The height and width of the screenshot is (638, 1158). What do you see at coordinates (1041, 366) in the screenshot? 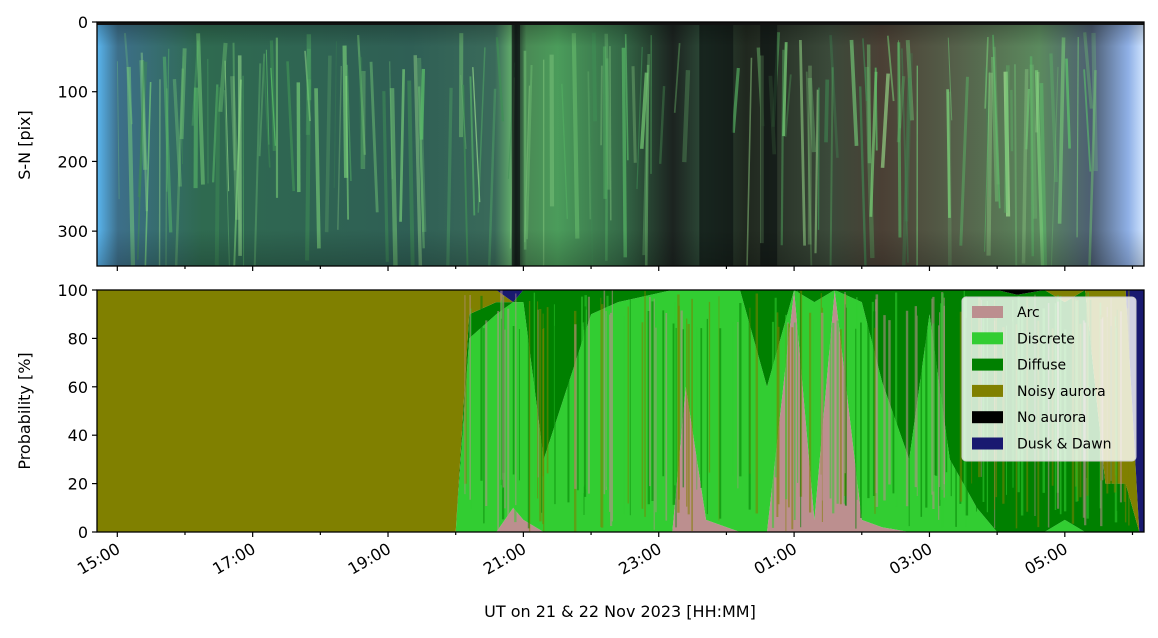
I see `legend-label-diffuse: Diffuse` at bounding box center [1041, 366].